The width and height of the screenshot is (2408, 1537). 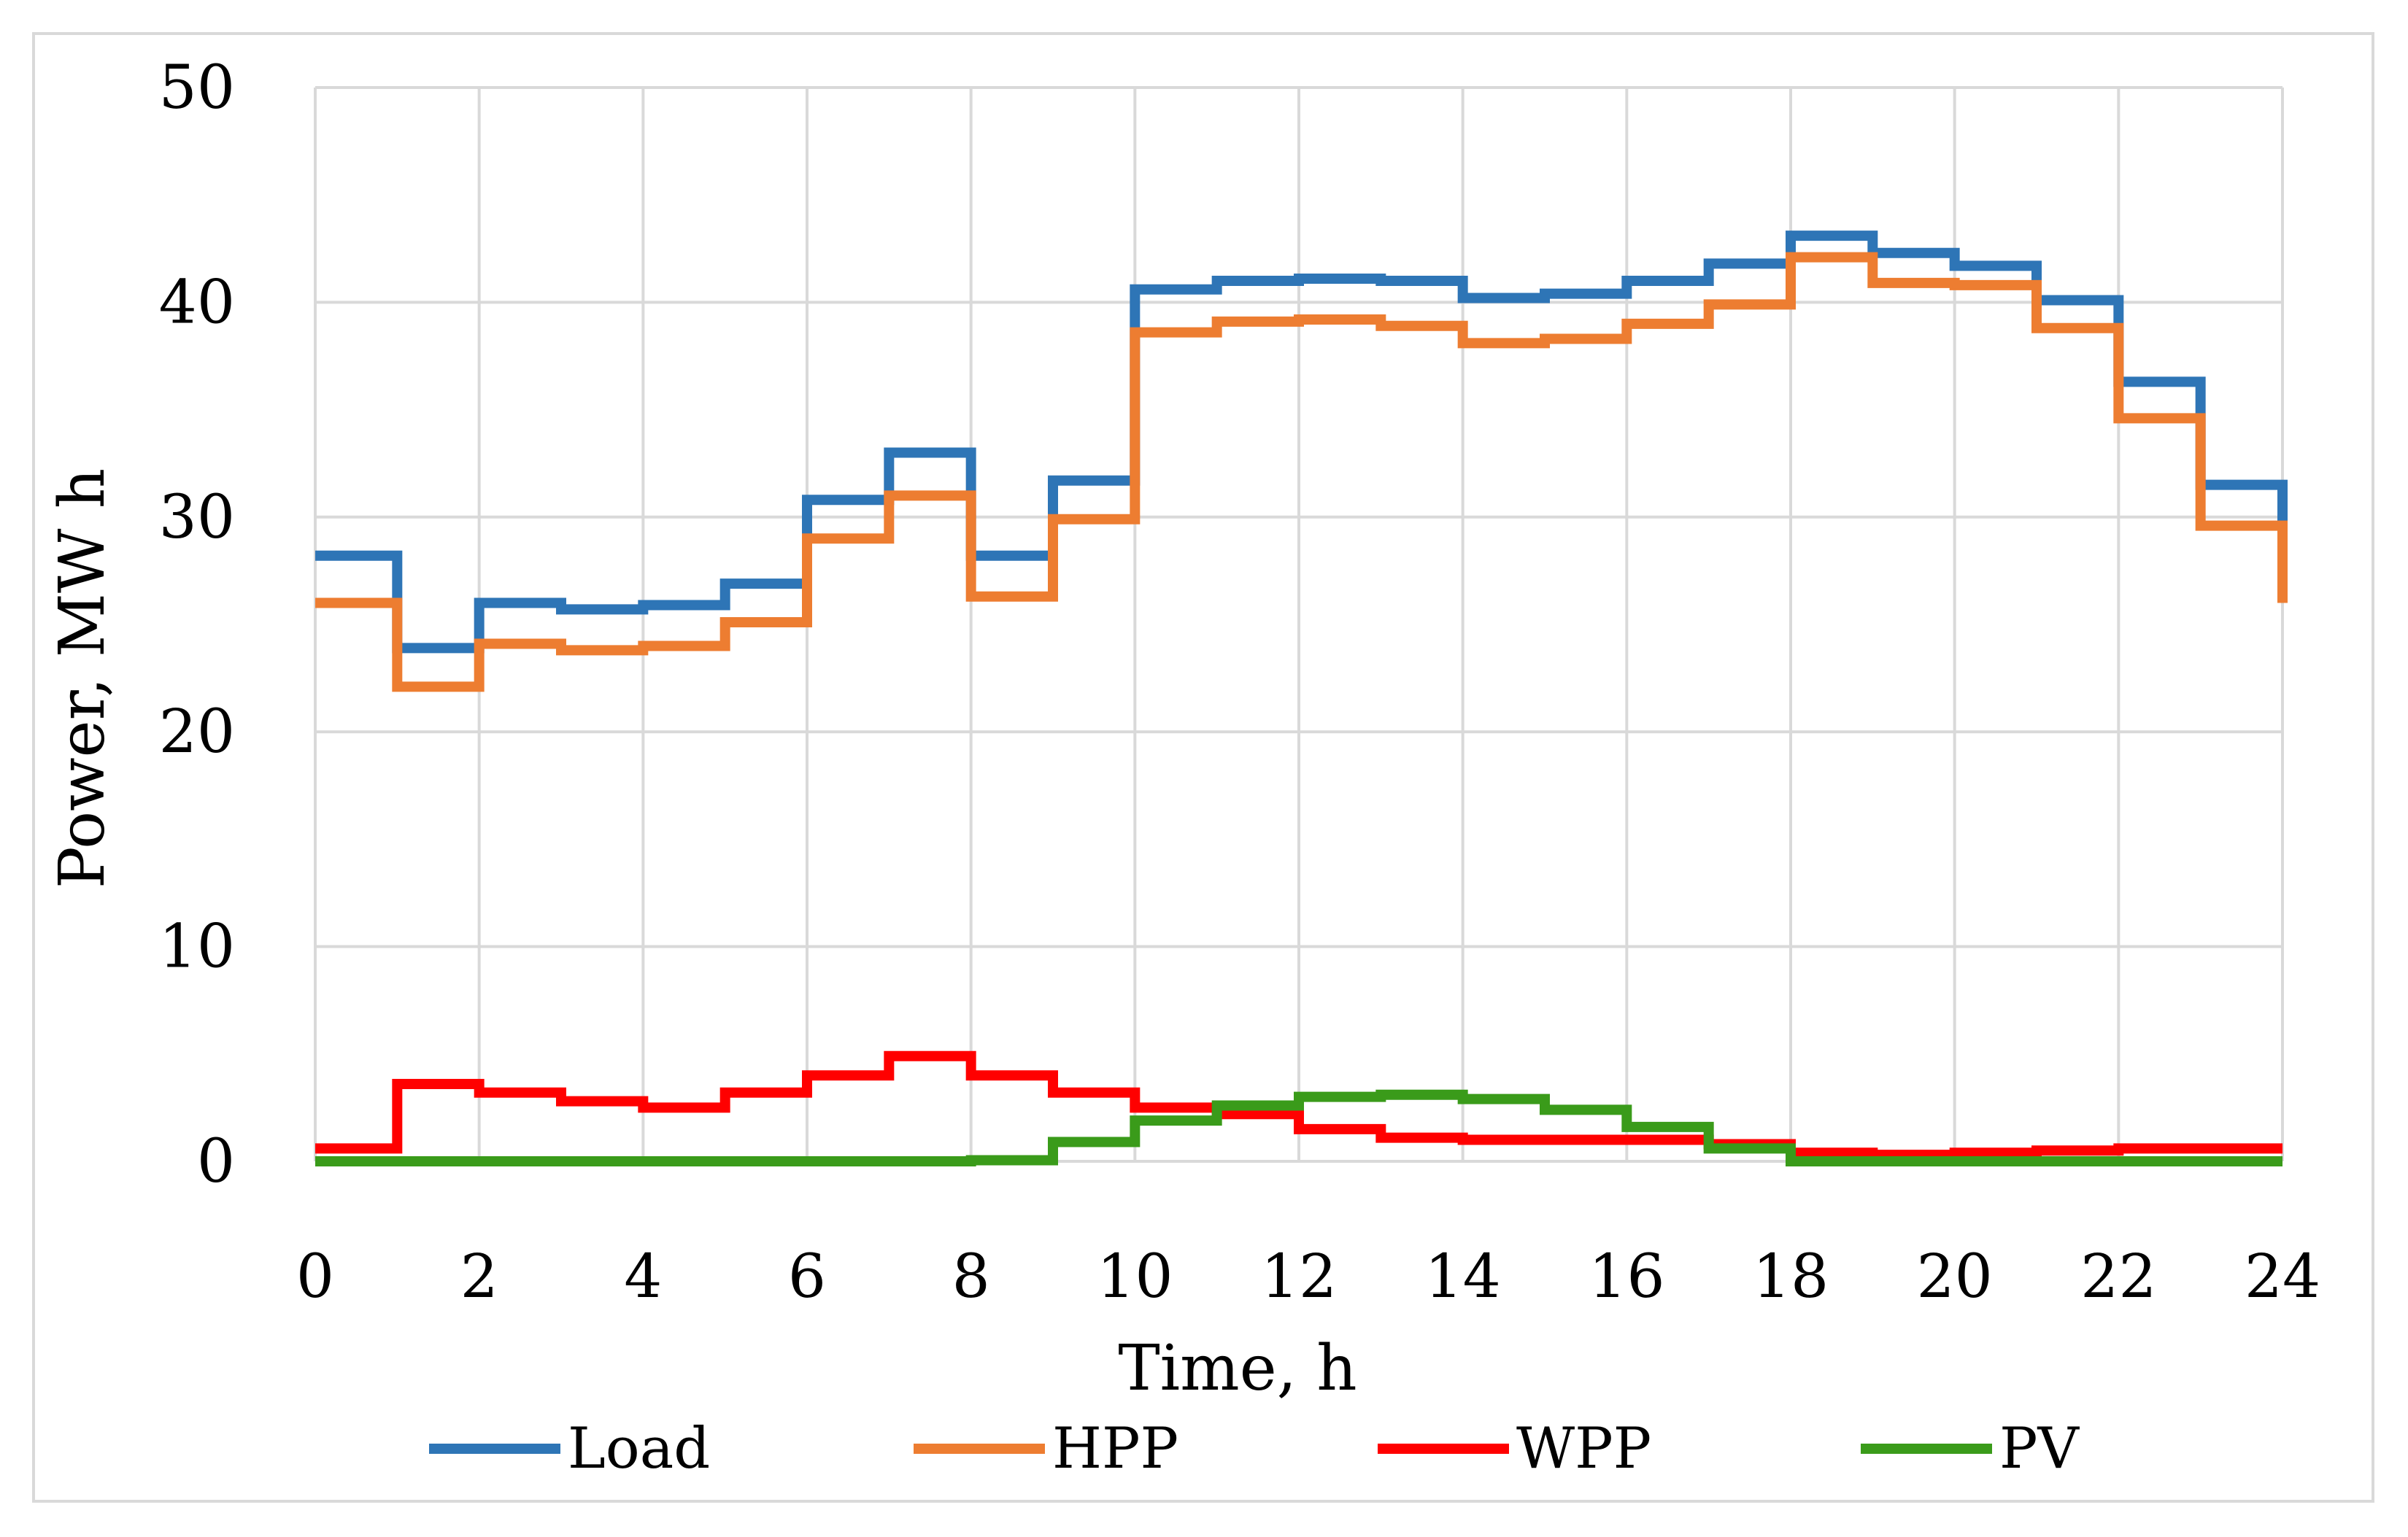 I want to click on x-tick-label-6: 6, so click(x=807, y=1277).